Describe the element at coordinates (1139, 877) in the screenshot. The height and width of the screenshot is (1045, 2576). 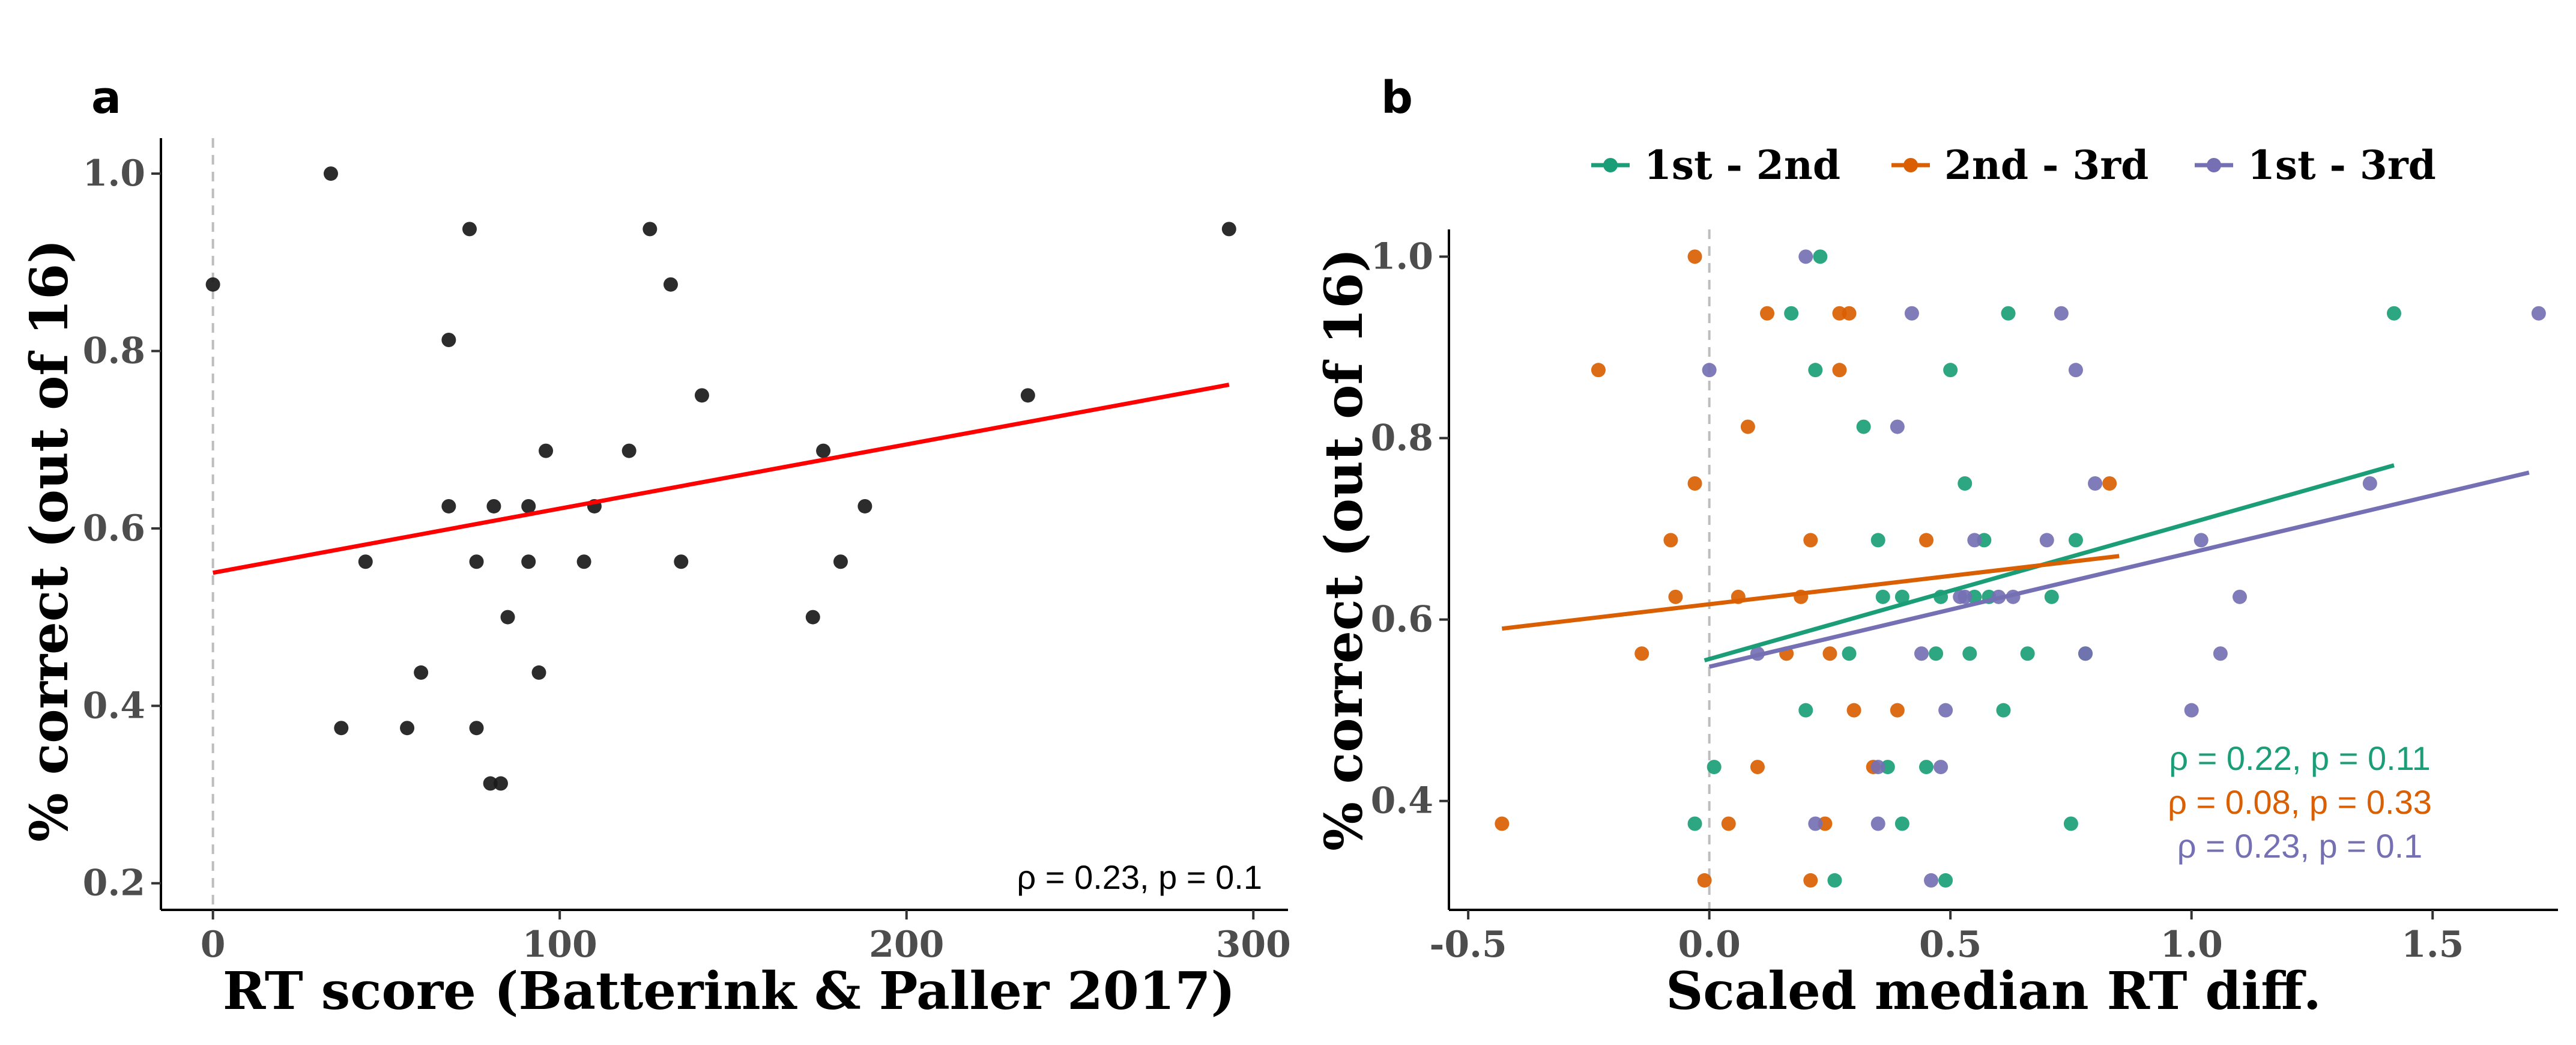
I see `panel-a-correlation-annotation: ρ = 0.23, p = 0.1` at that location.